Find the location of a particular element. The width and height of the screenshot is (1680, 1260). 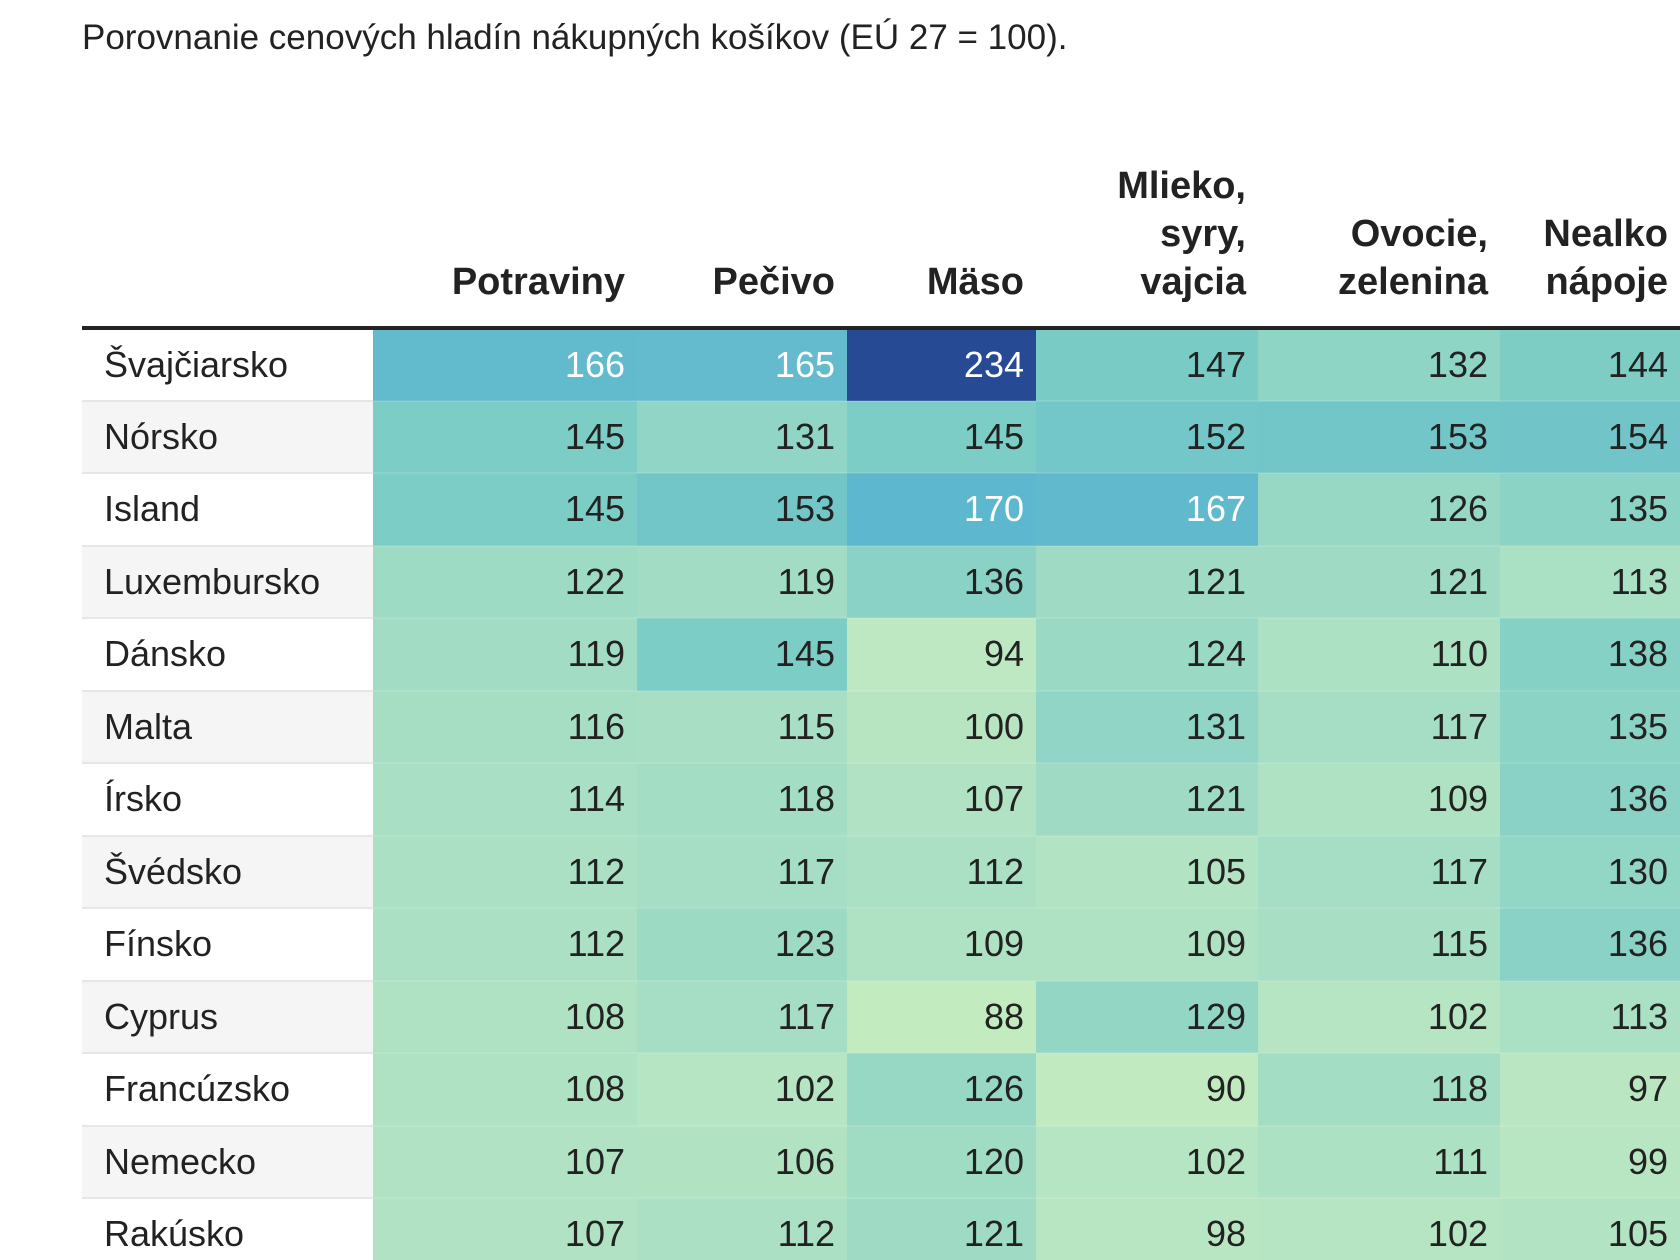

heatmap-cell: 116 is located at coordinates (505, 727).